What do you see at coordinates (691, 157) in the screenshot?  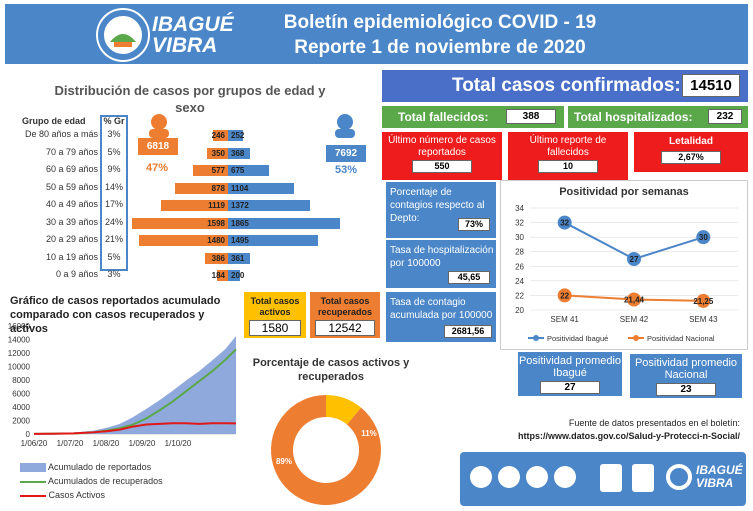 I see `lethality-value: 2,67%` at bounding box center [691, 157].